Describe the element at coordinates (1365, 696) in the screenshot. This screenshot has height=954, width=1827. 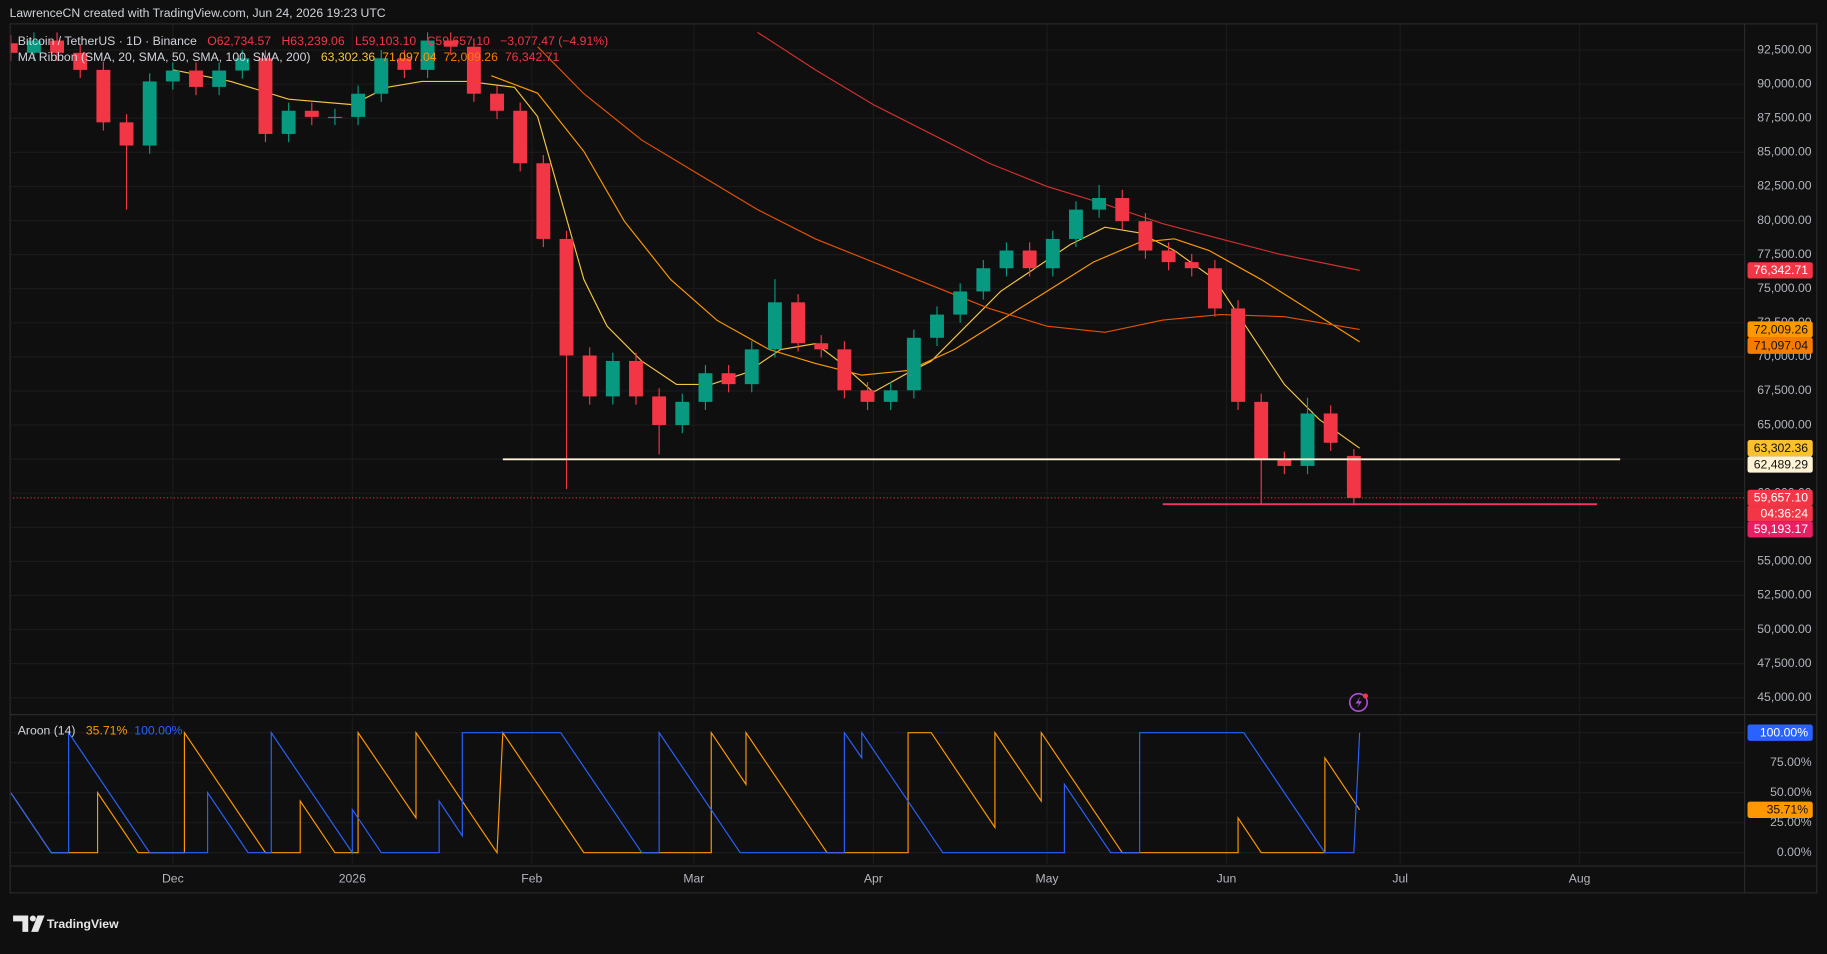
I see `alert-dot` at that location.